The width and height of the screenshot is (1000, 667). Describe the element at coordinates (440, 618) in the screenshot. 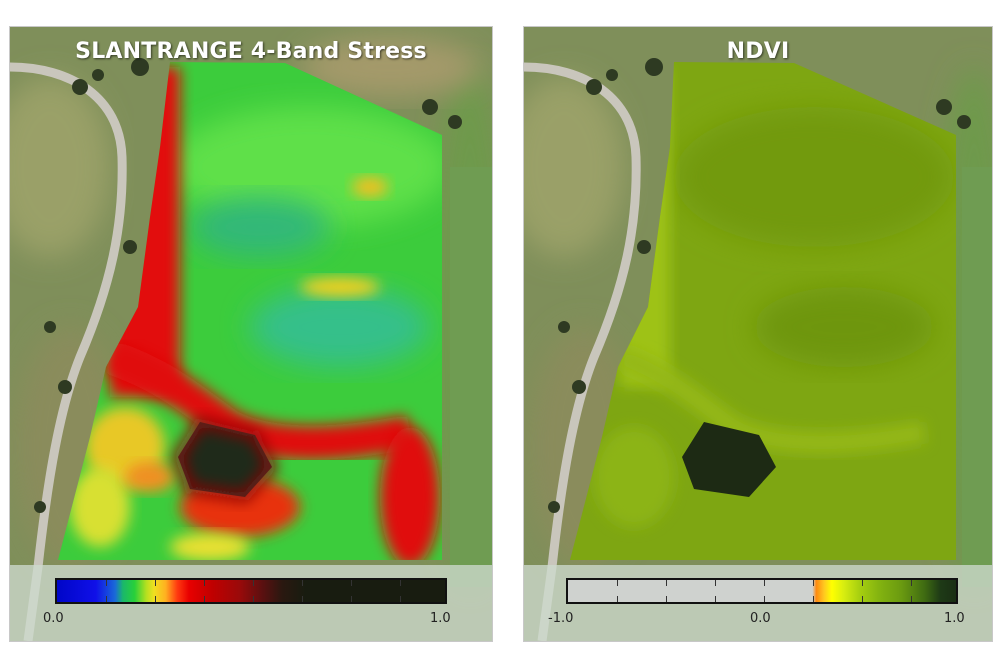

I see `stress-legend-max-label: 1.0` at that location.